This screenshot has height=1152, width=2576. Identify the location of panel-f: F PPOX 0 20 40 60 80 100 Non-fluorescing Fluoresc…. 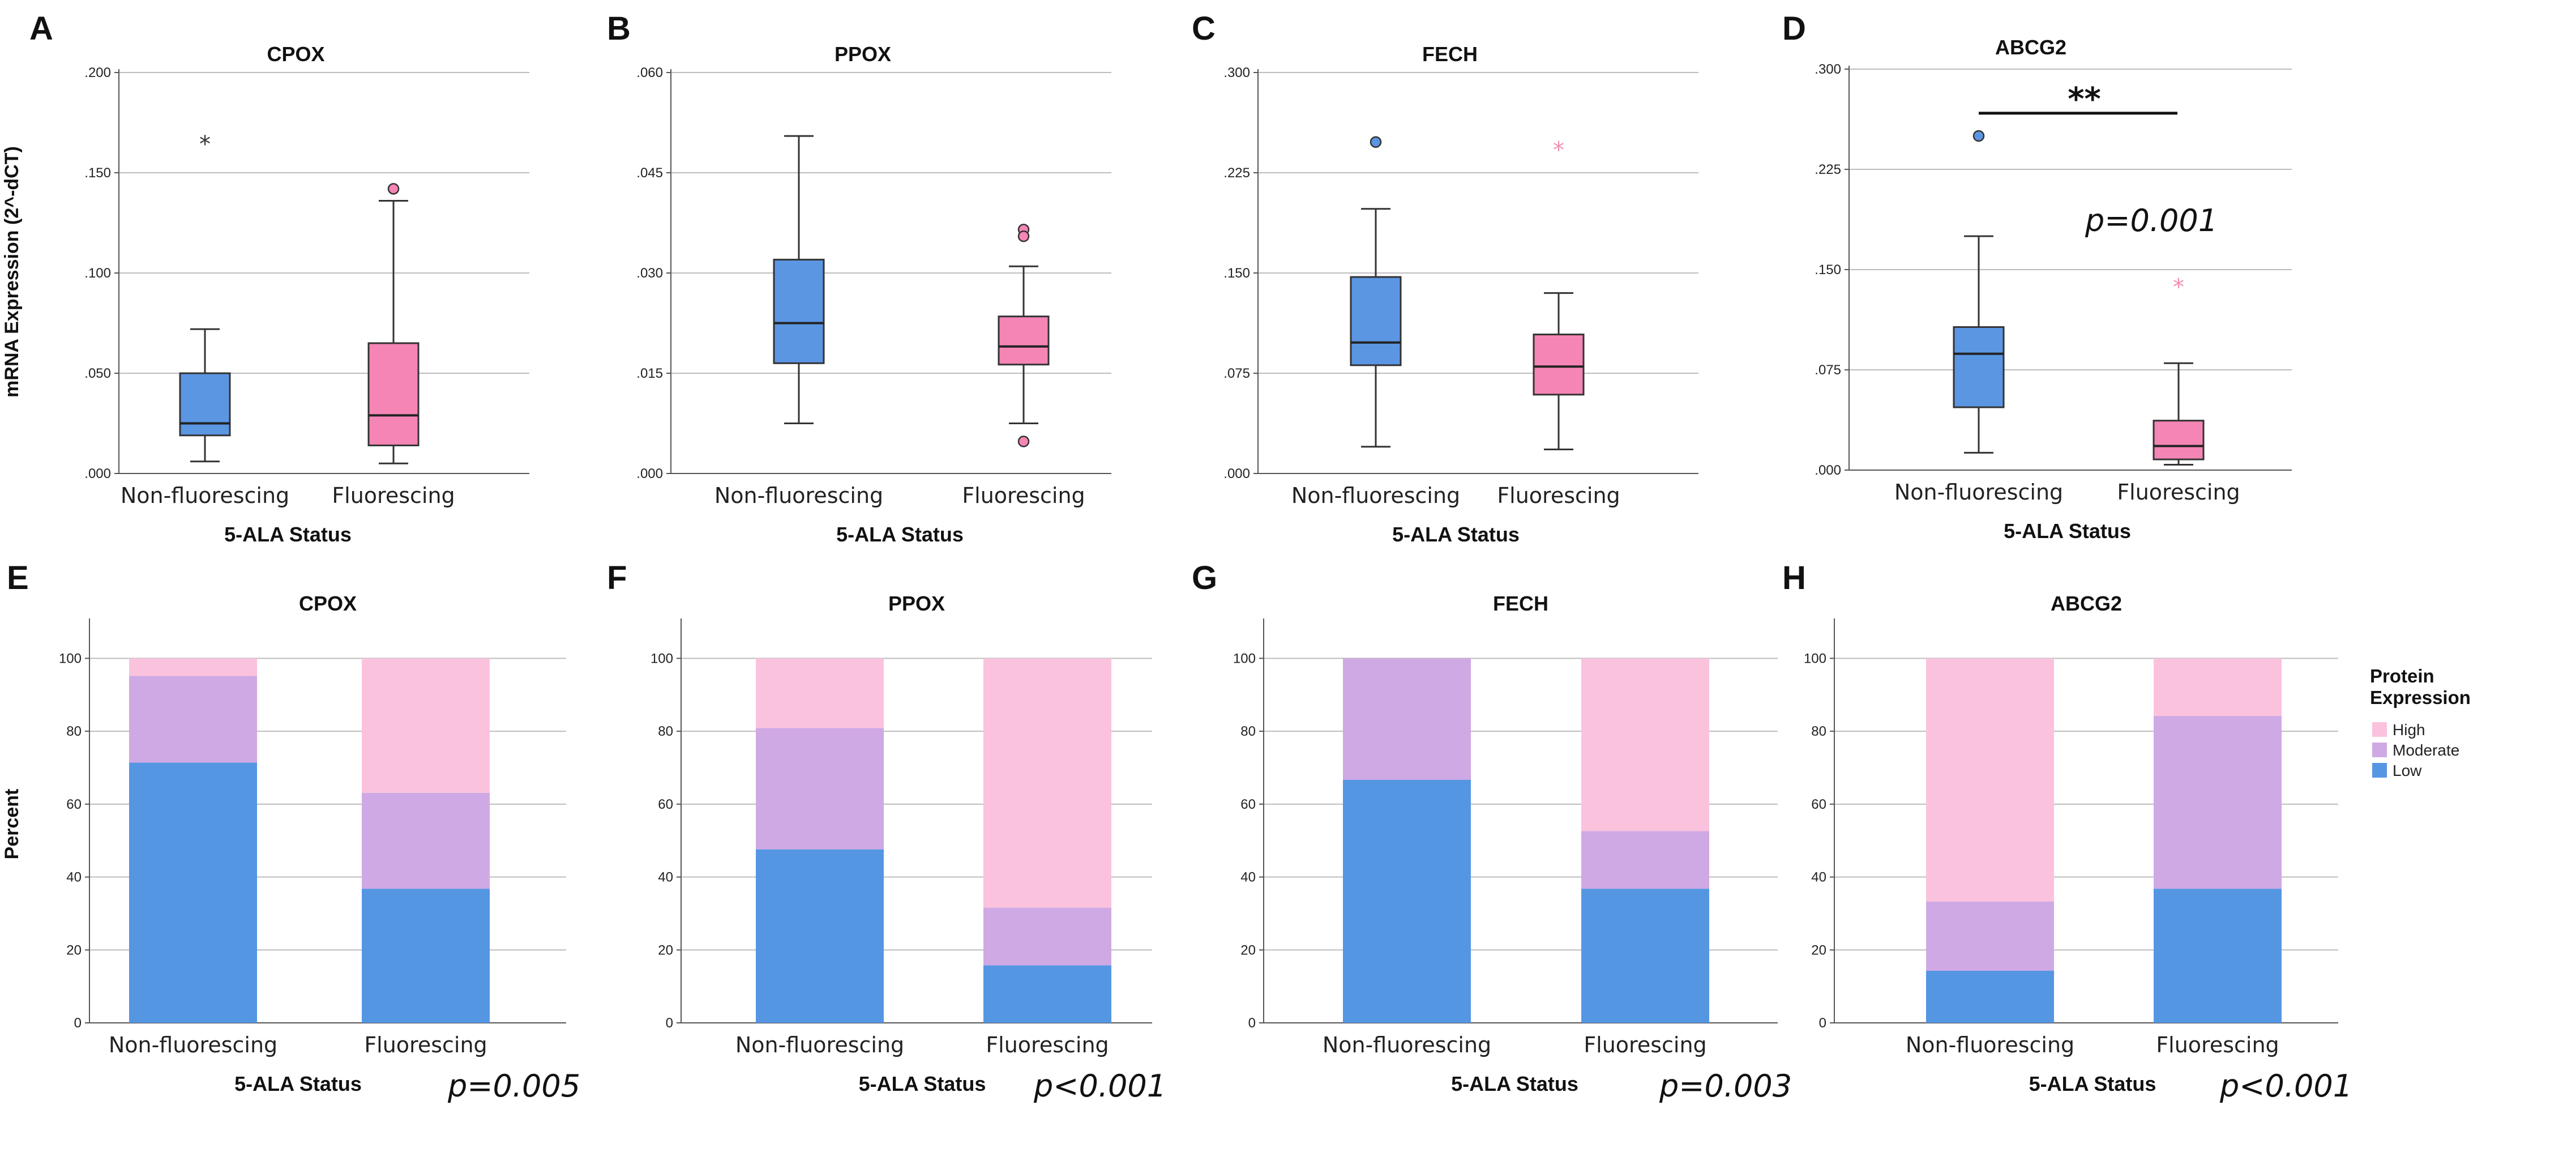
(886, 832).